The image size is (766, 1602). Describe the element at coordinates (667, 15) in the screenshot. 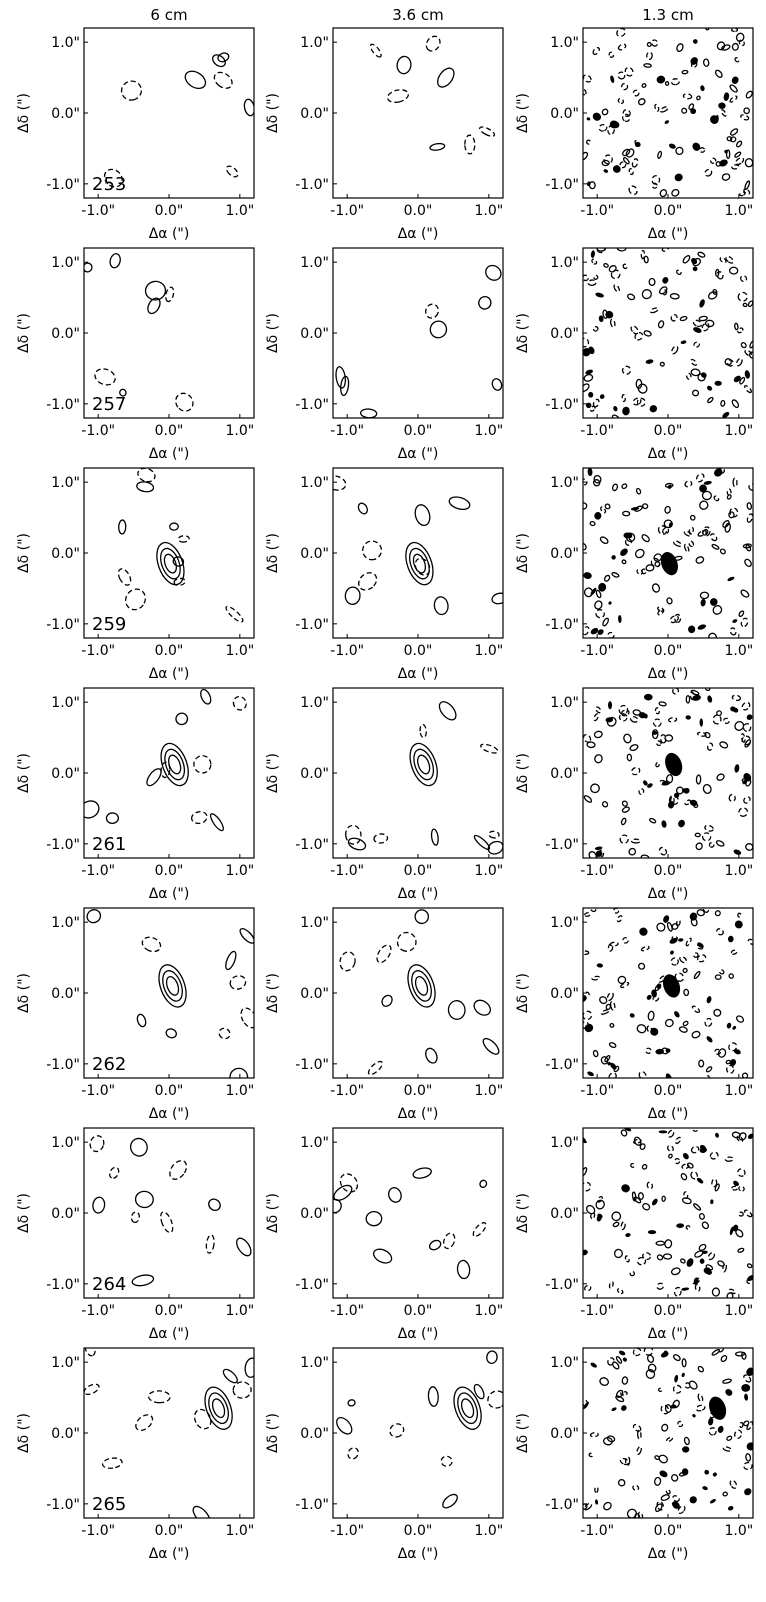

I see `column-title-3: 1.3 cm` at that location.